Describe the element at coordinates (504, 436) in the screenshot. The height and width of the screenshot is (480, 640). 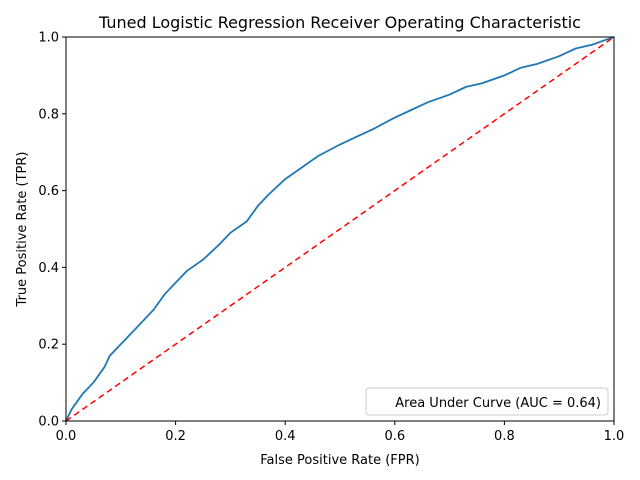
I see `x-tick-label: 0.8` at that location.